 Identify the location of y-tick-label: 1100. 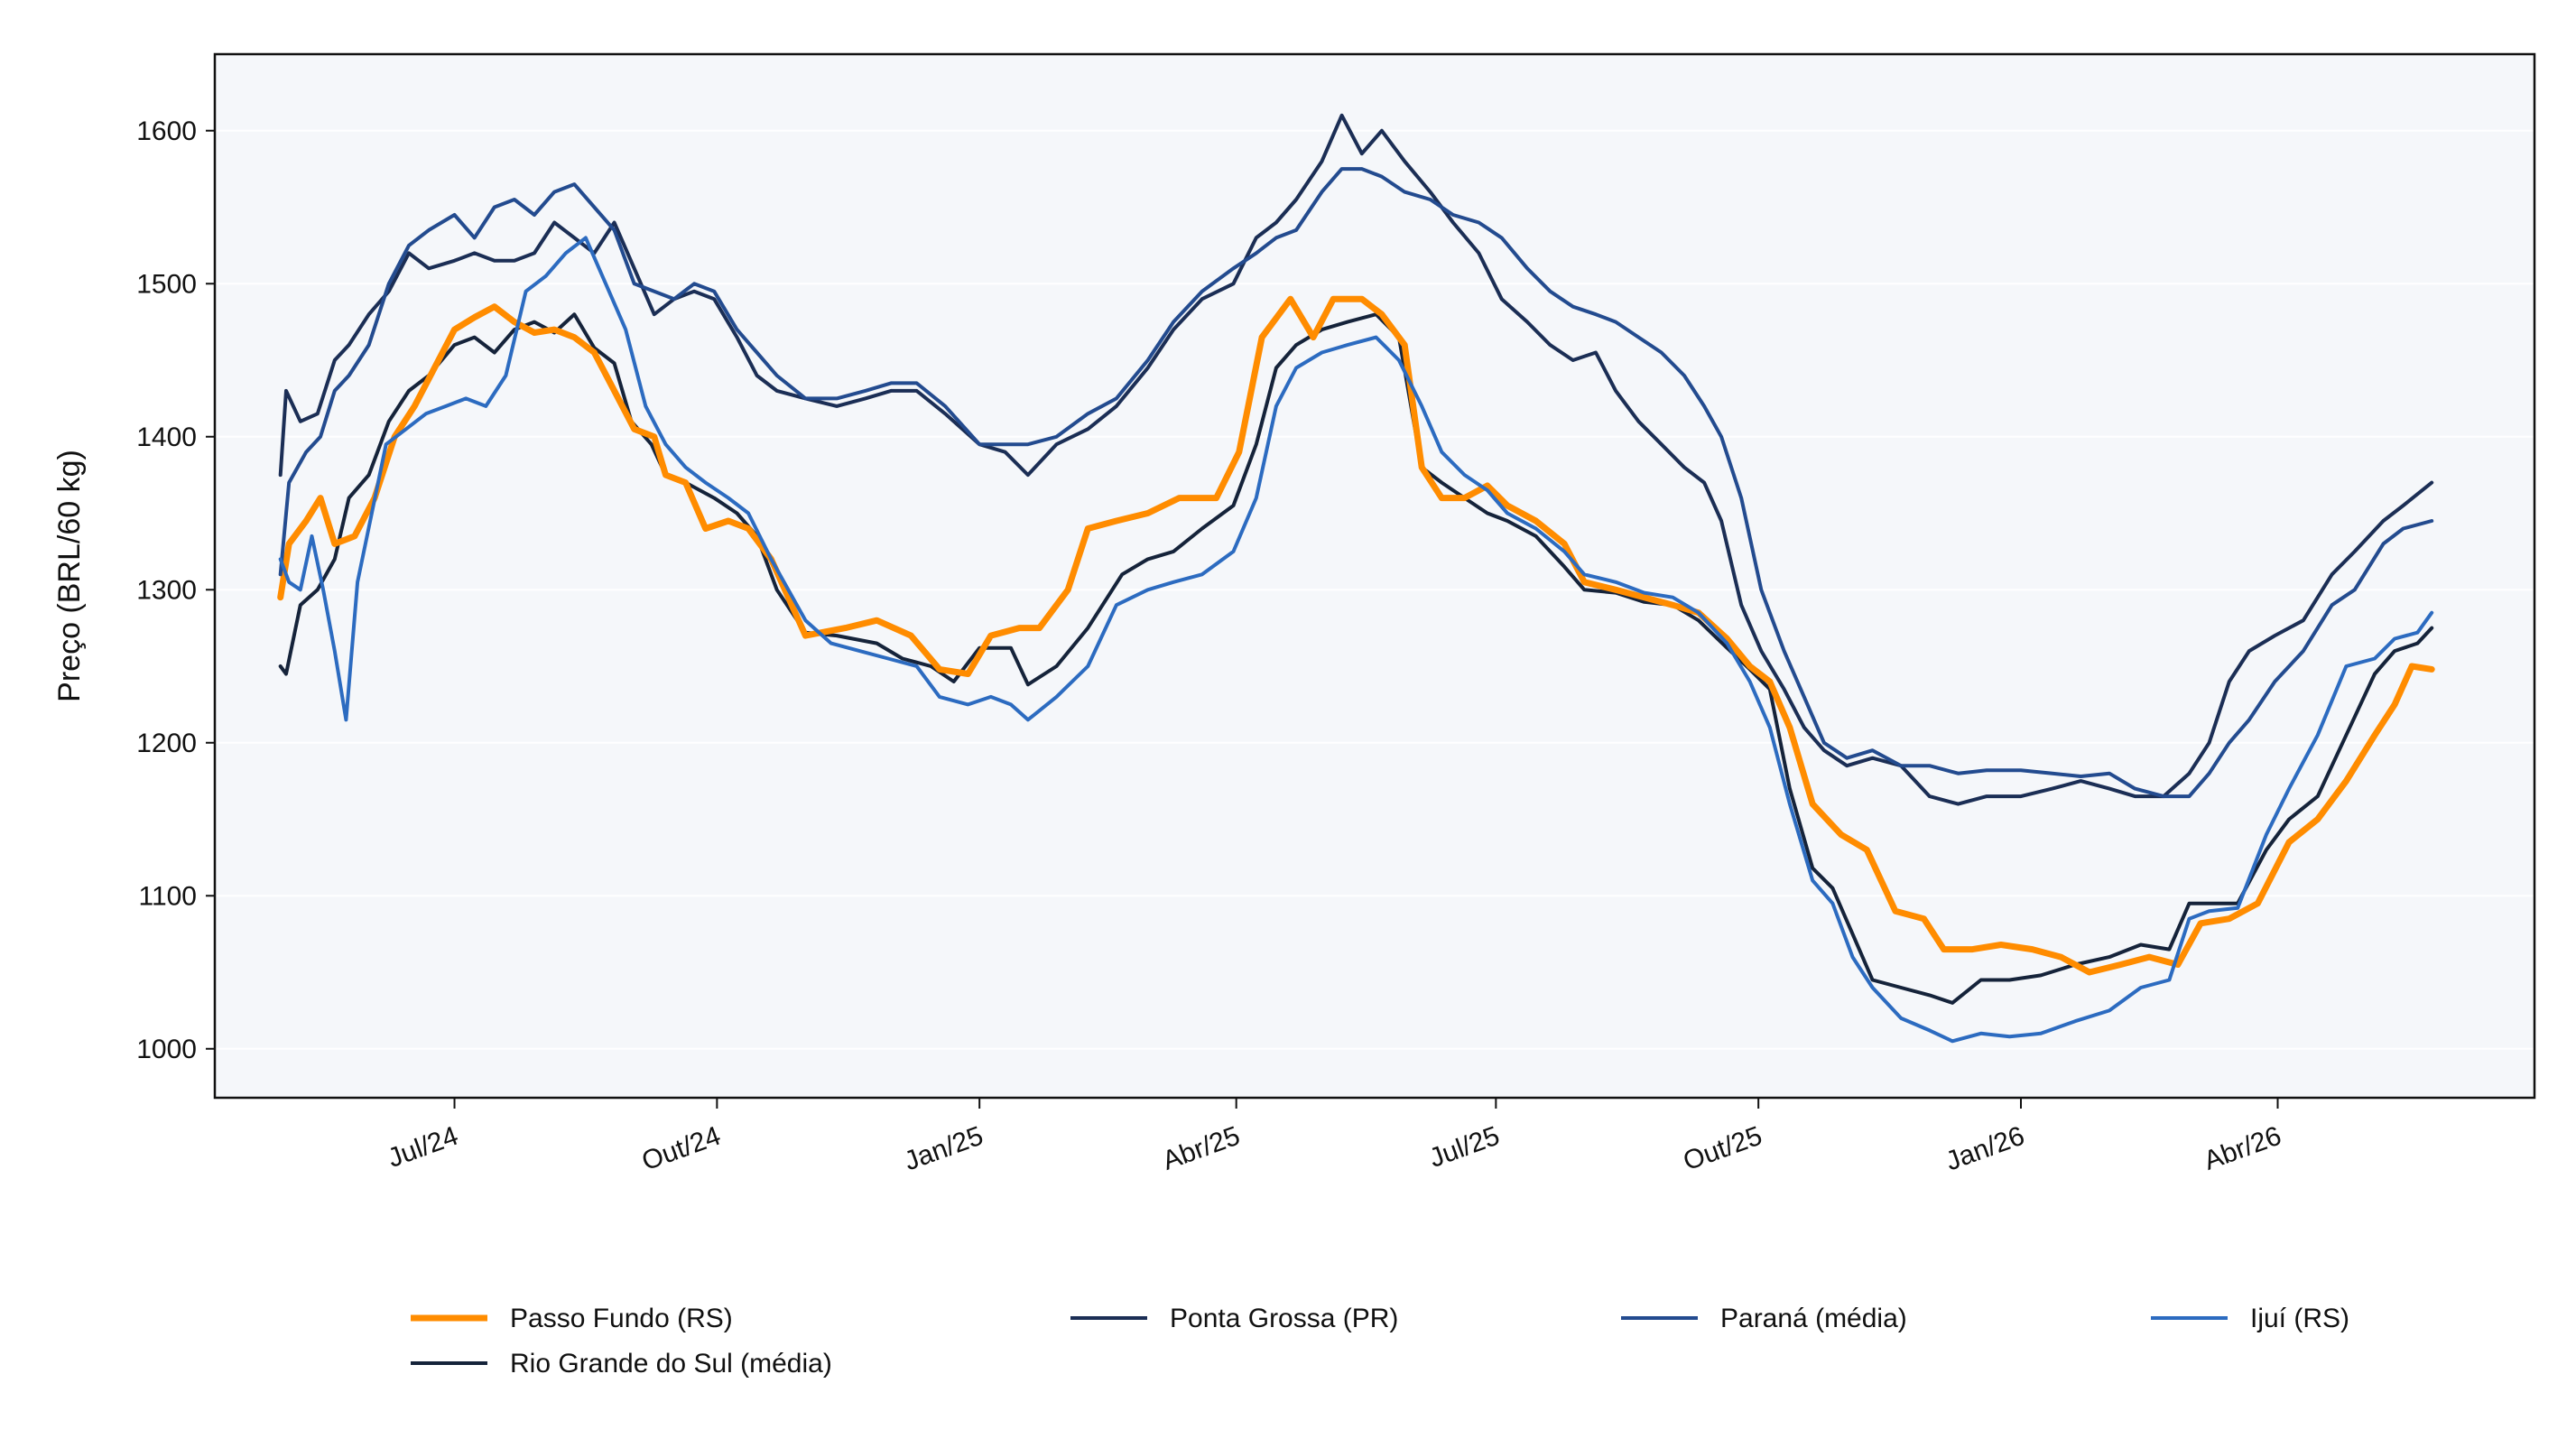
(168, 896).